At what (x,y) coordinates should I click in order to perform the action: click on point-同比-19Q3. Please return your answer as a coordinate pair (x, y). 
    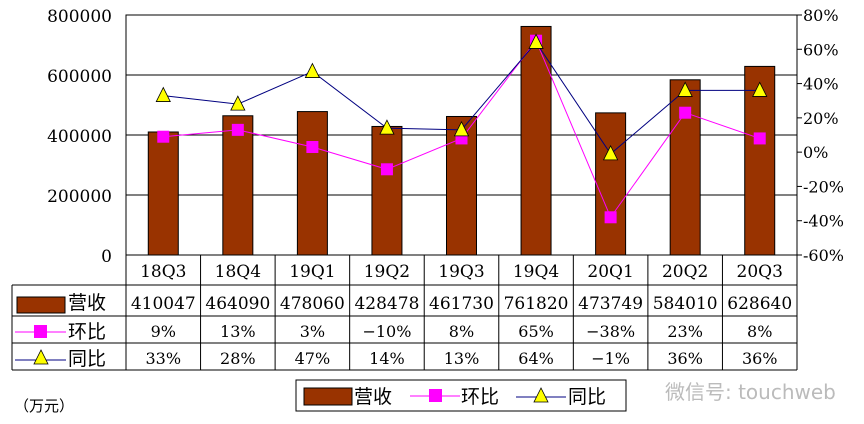
    Looking at the image, I should click on (461, 128).